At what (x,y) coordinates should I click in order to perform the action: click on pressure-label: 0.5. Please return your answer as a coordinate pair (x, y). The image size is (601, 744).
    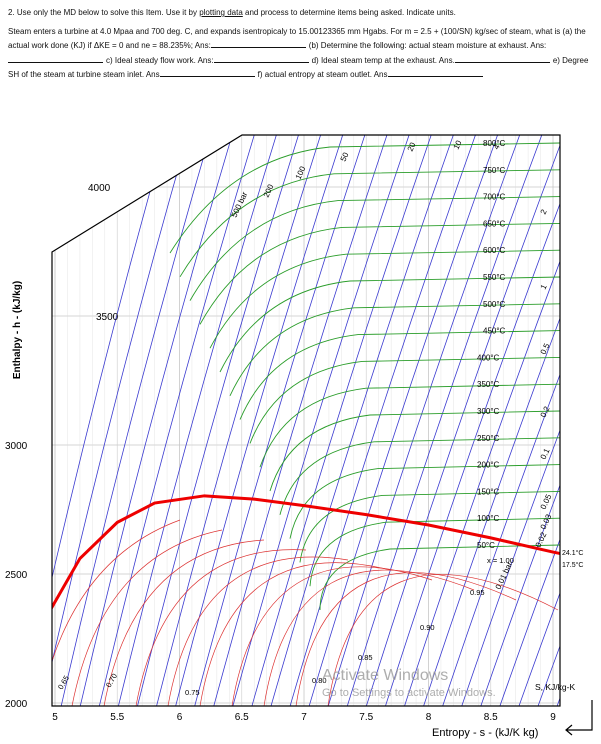
    Looking at the image, I should click on (545, 348).